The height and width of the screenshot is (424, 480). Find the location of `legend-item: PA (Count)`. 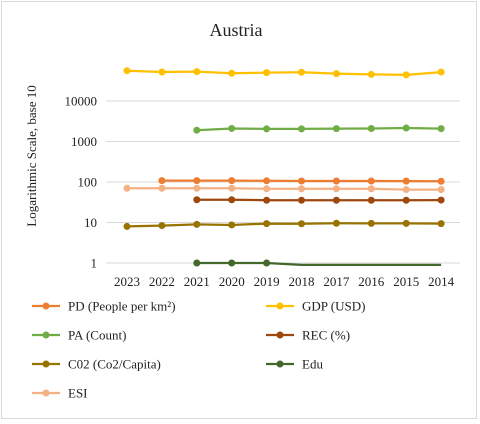

legend-item: PA (Count) is located at coordinates (79, 335).